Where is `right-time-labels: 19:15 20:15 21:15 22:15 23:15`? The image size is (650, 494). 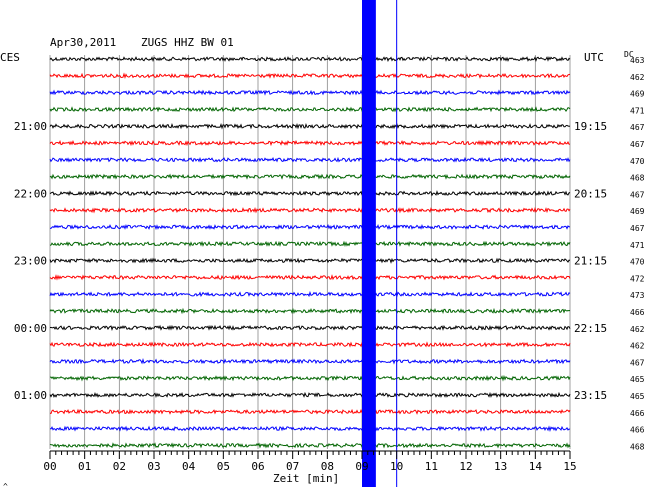 right-time-labels: 19:15 20:15 21:15 22:15 23:15 is located at coordinates (590, 261).